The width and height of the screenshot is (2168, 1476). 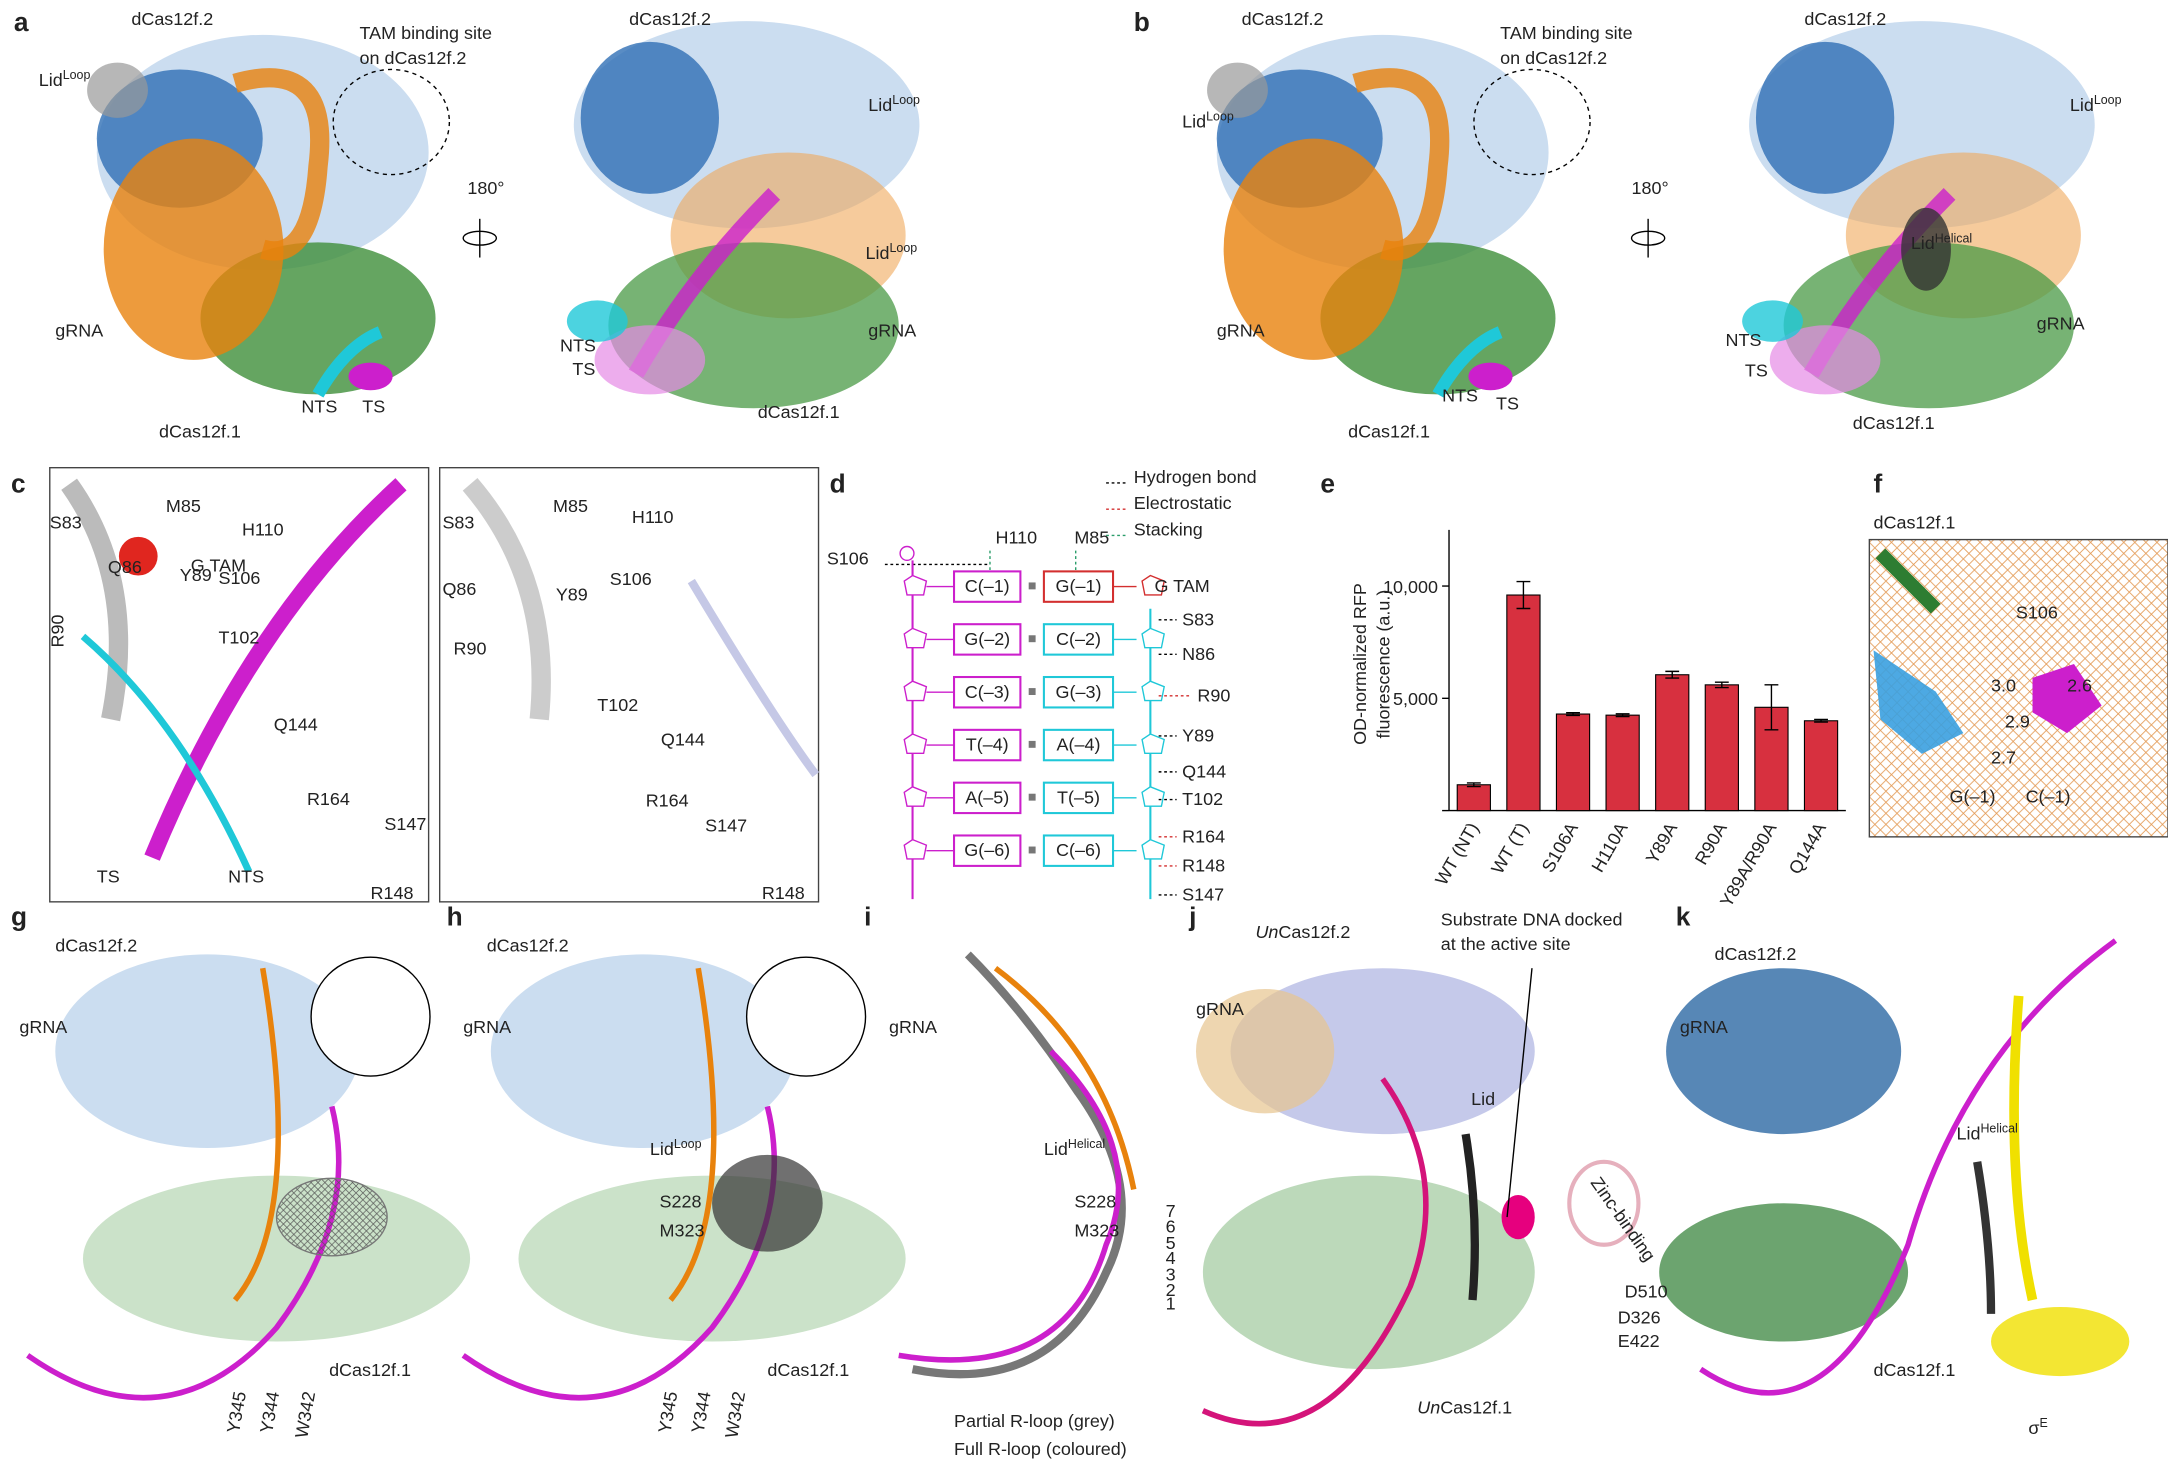 I want to click on label: H110A, so click(x=1609, y=847).